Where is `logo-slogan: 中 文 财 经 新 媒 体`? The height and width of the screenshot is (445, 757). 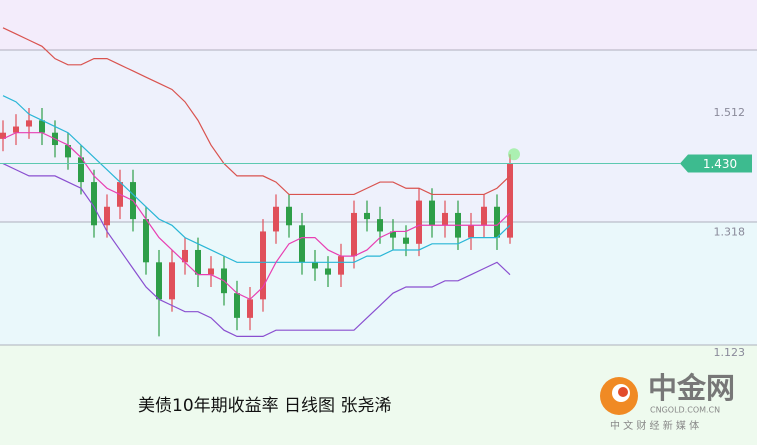 logo-slogan: 中 文 财 经 新 媒 体 is located at coordinates (654, 425).